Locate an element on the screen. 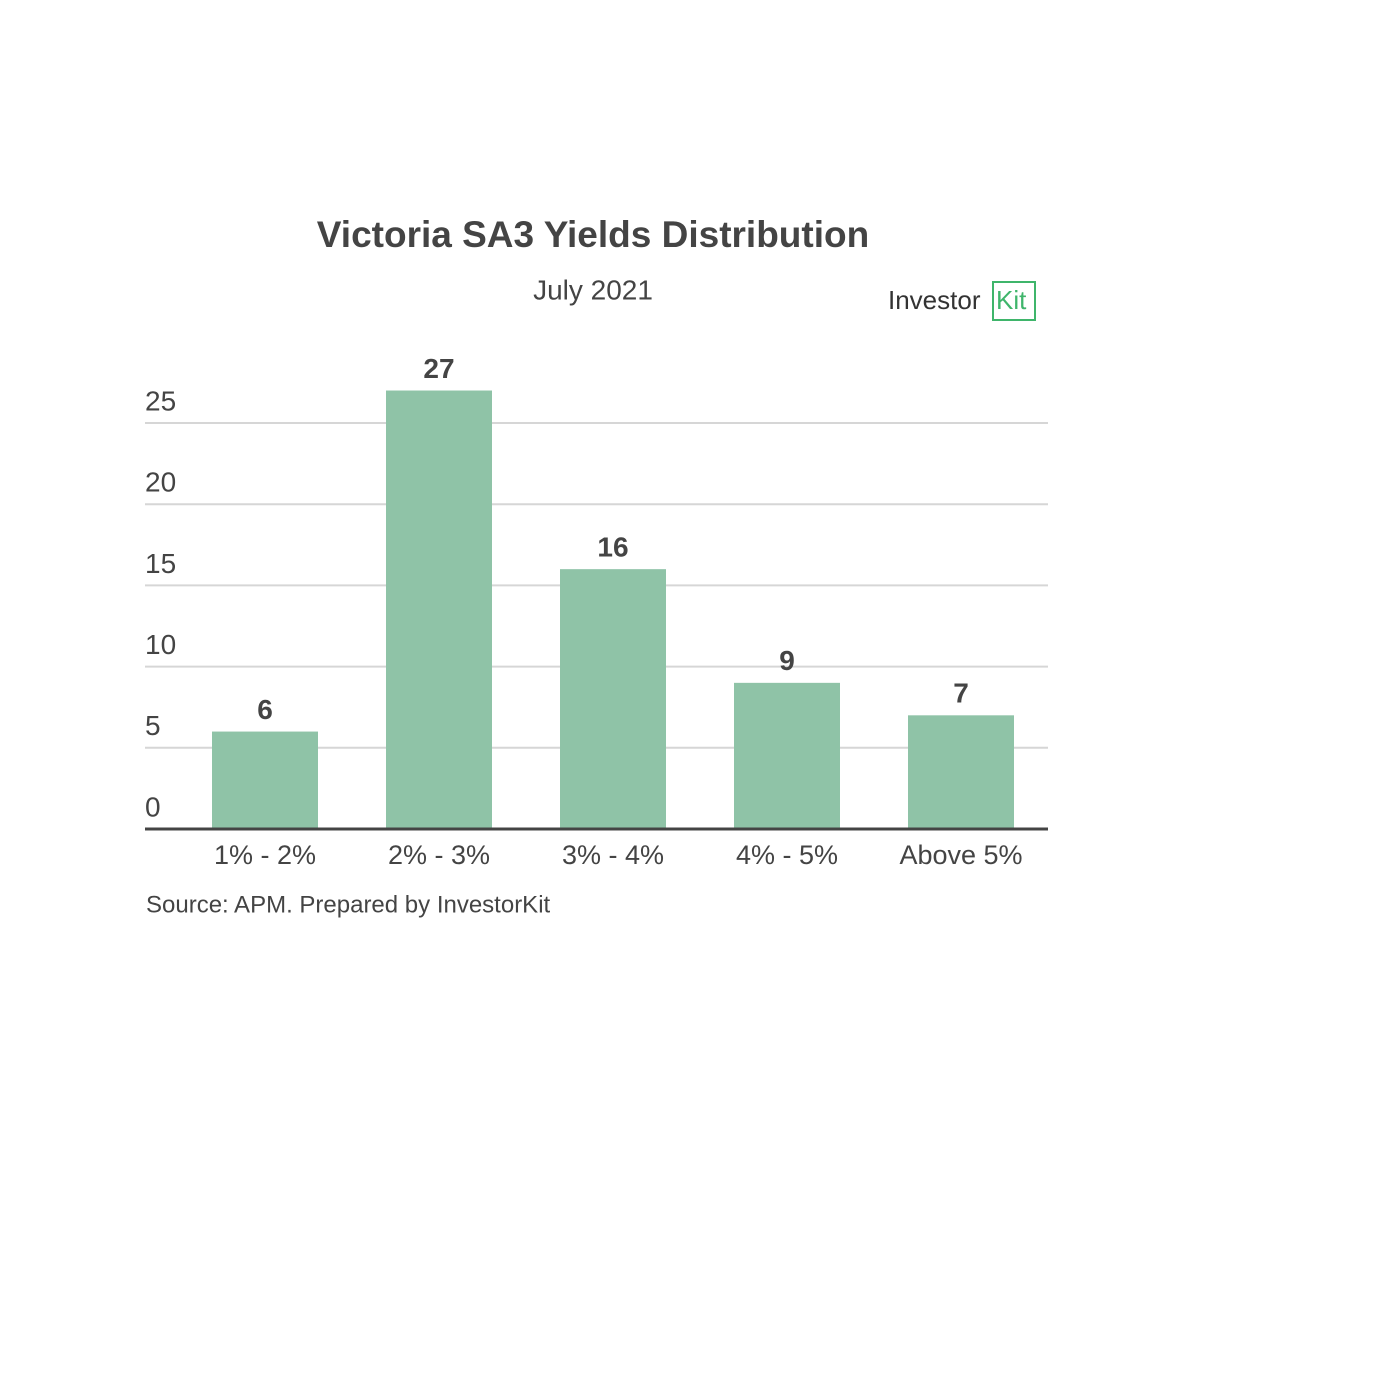 The width and height of the screenshot is (1400, 1400). logo-text: Kit is located at coordinates (1011, 300).